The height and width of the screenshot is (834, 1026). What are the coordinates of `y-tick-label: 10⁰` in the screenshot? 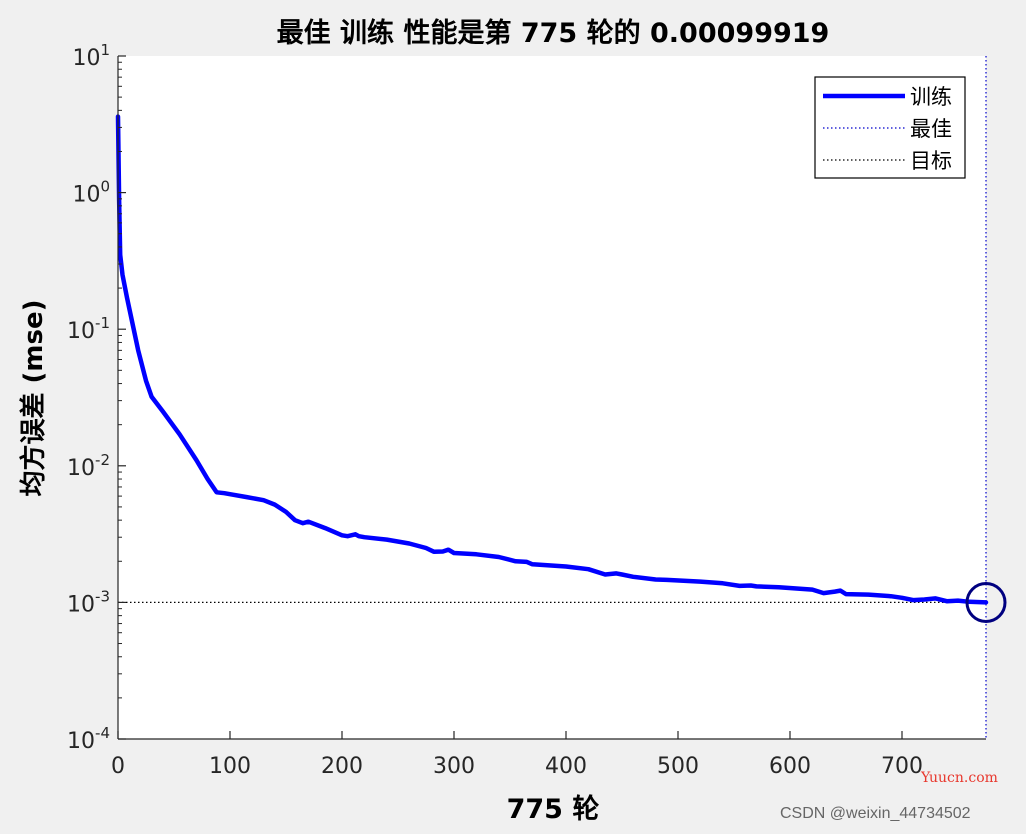 It's located at (91, 193).